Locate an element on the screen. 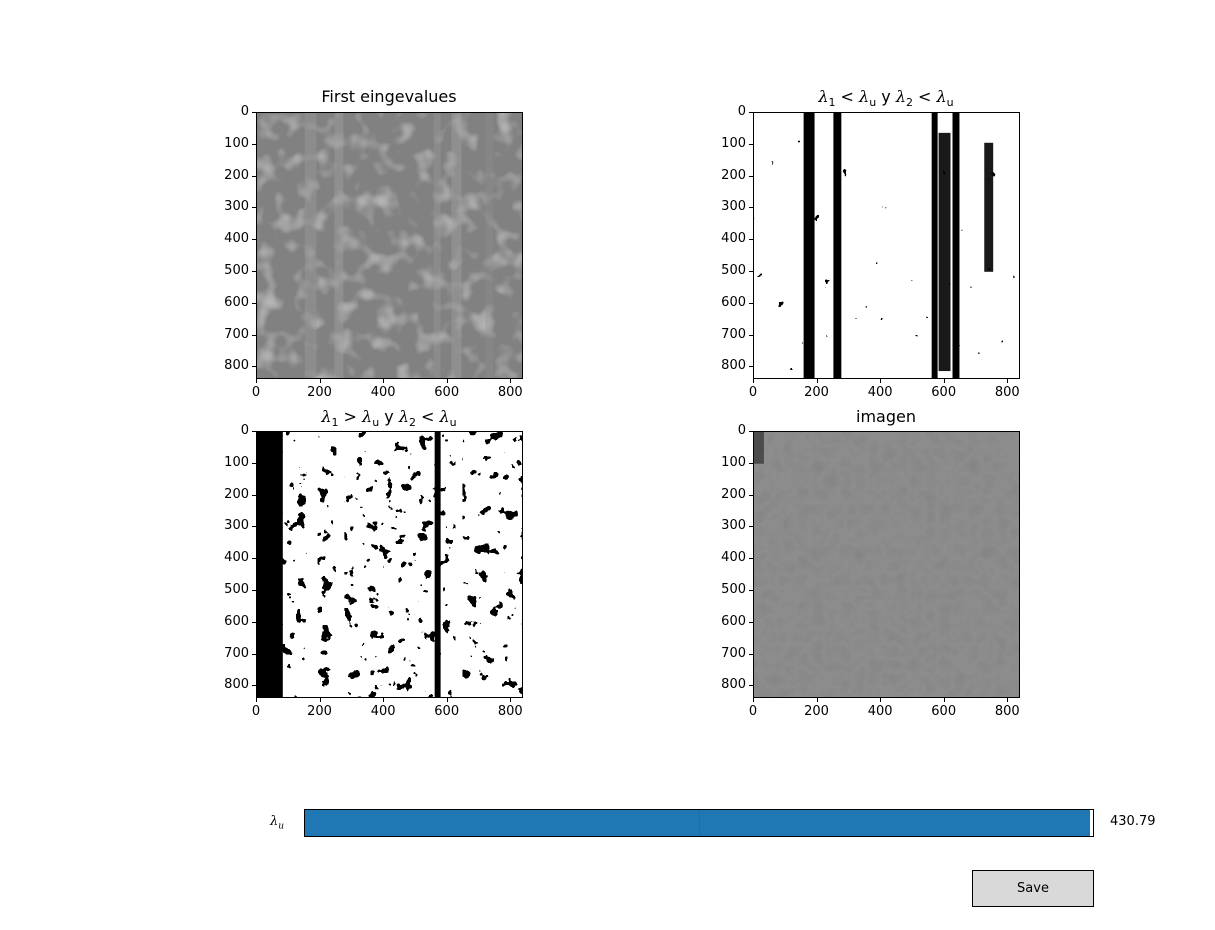  slider-initial-marker is located at coordinates (699, 823).